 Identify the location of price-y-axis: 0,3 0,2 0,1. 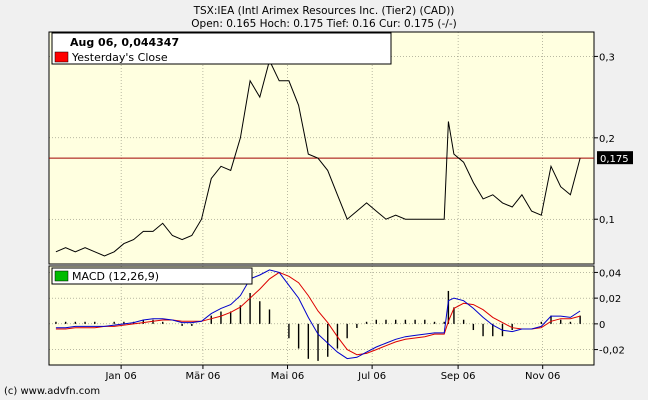
(604, 139).